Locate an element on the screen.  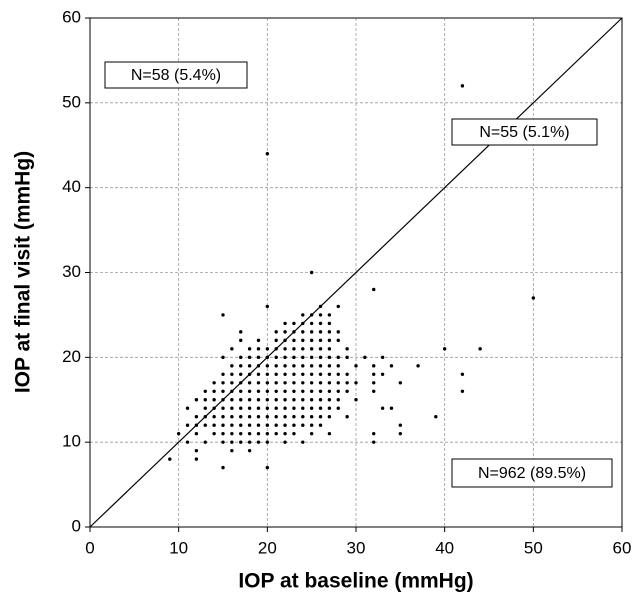
x-tick-label: 40 is located at coordinates (444, 547).